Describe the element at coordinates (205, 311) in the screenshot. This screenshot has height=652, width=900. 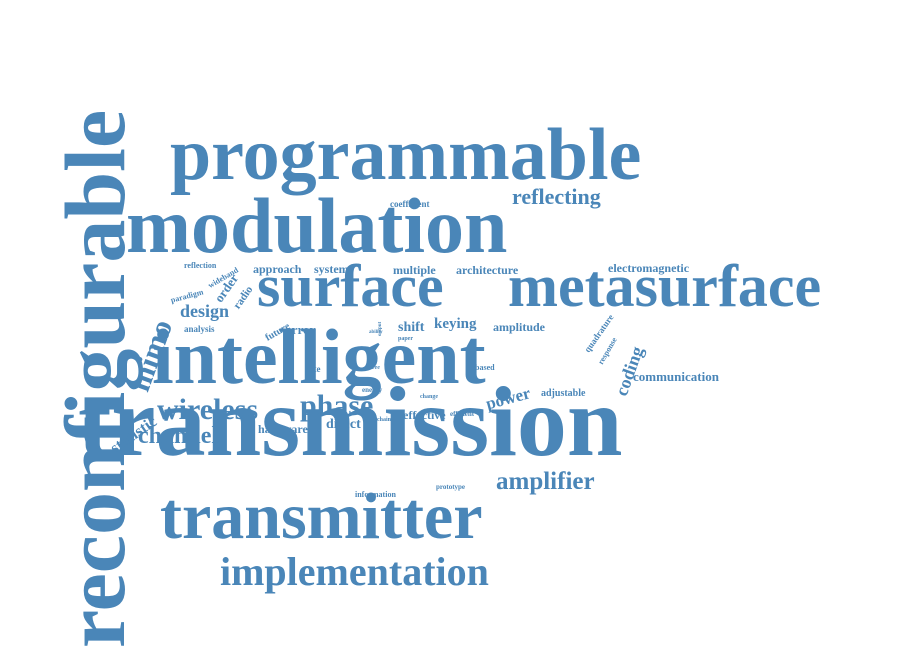
I see `word-design: design` at that location.